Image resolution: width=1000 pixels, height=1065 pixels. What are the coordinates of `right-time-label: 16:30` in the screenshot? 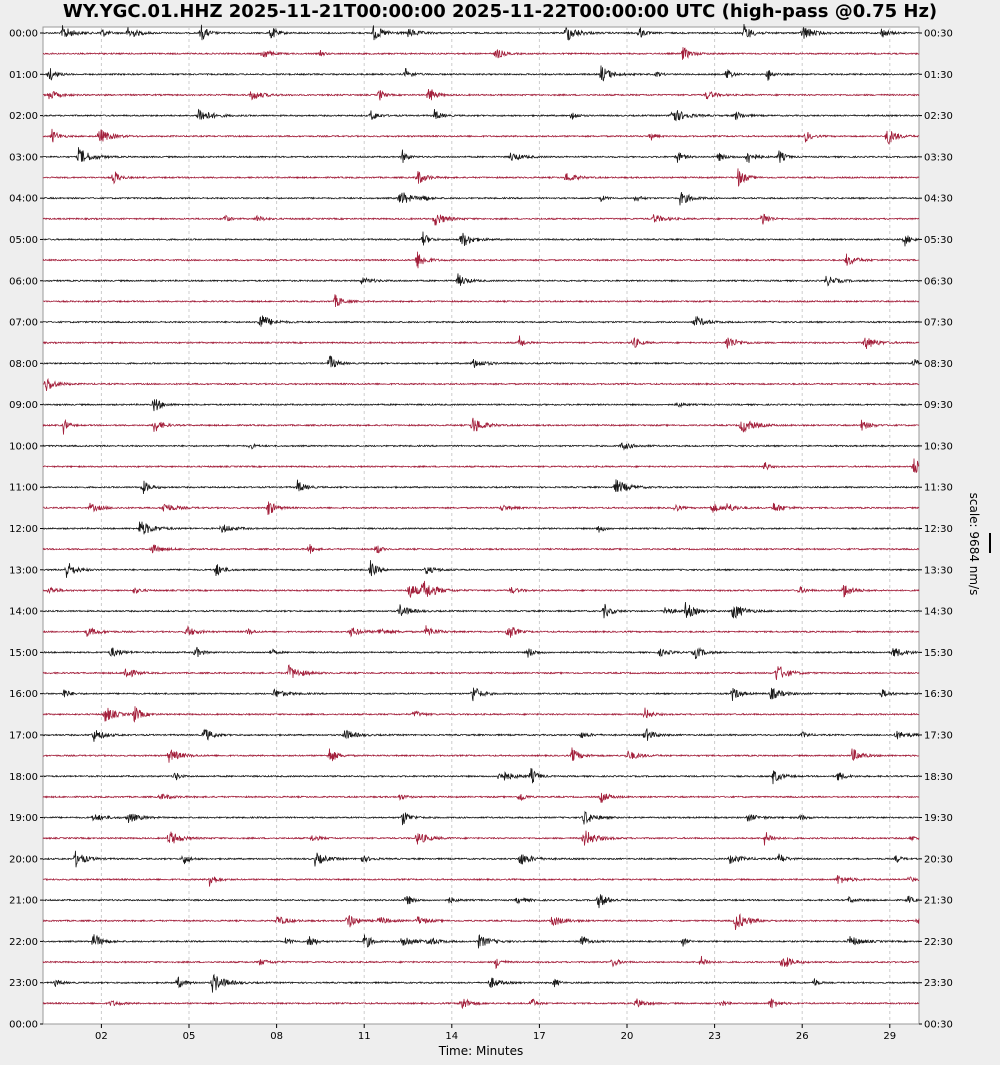 It's located at (938, 694).